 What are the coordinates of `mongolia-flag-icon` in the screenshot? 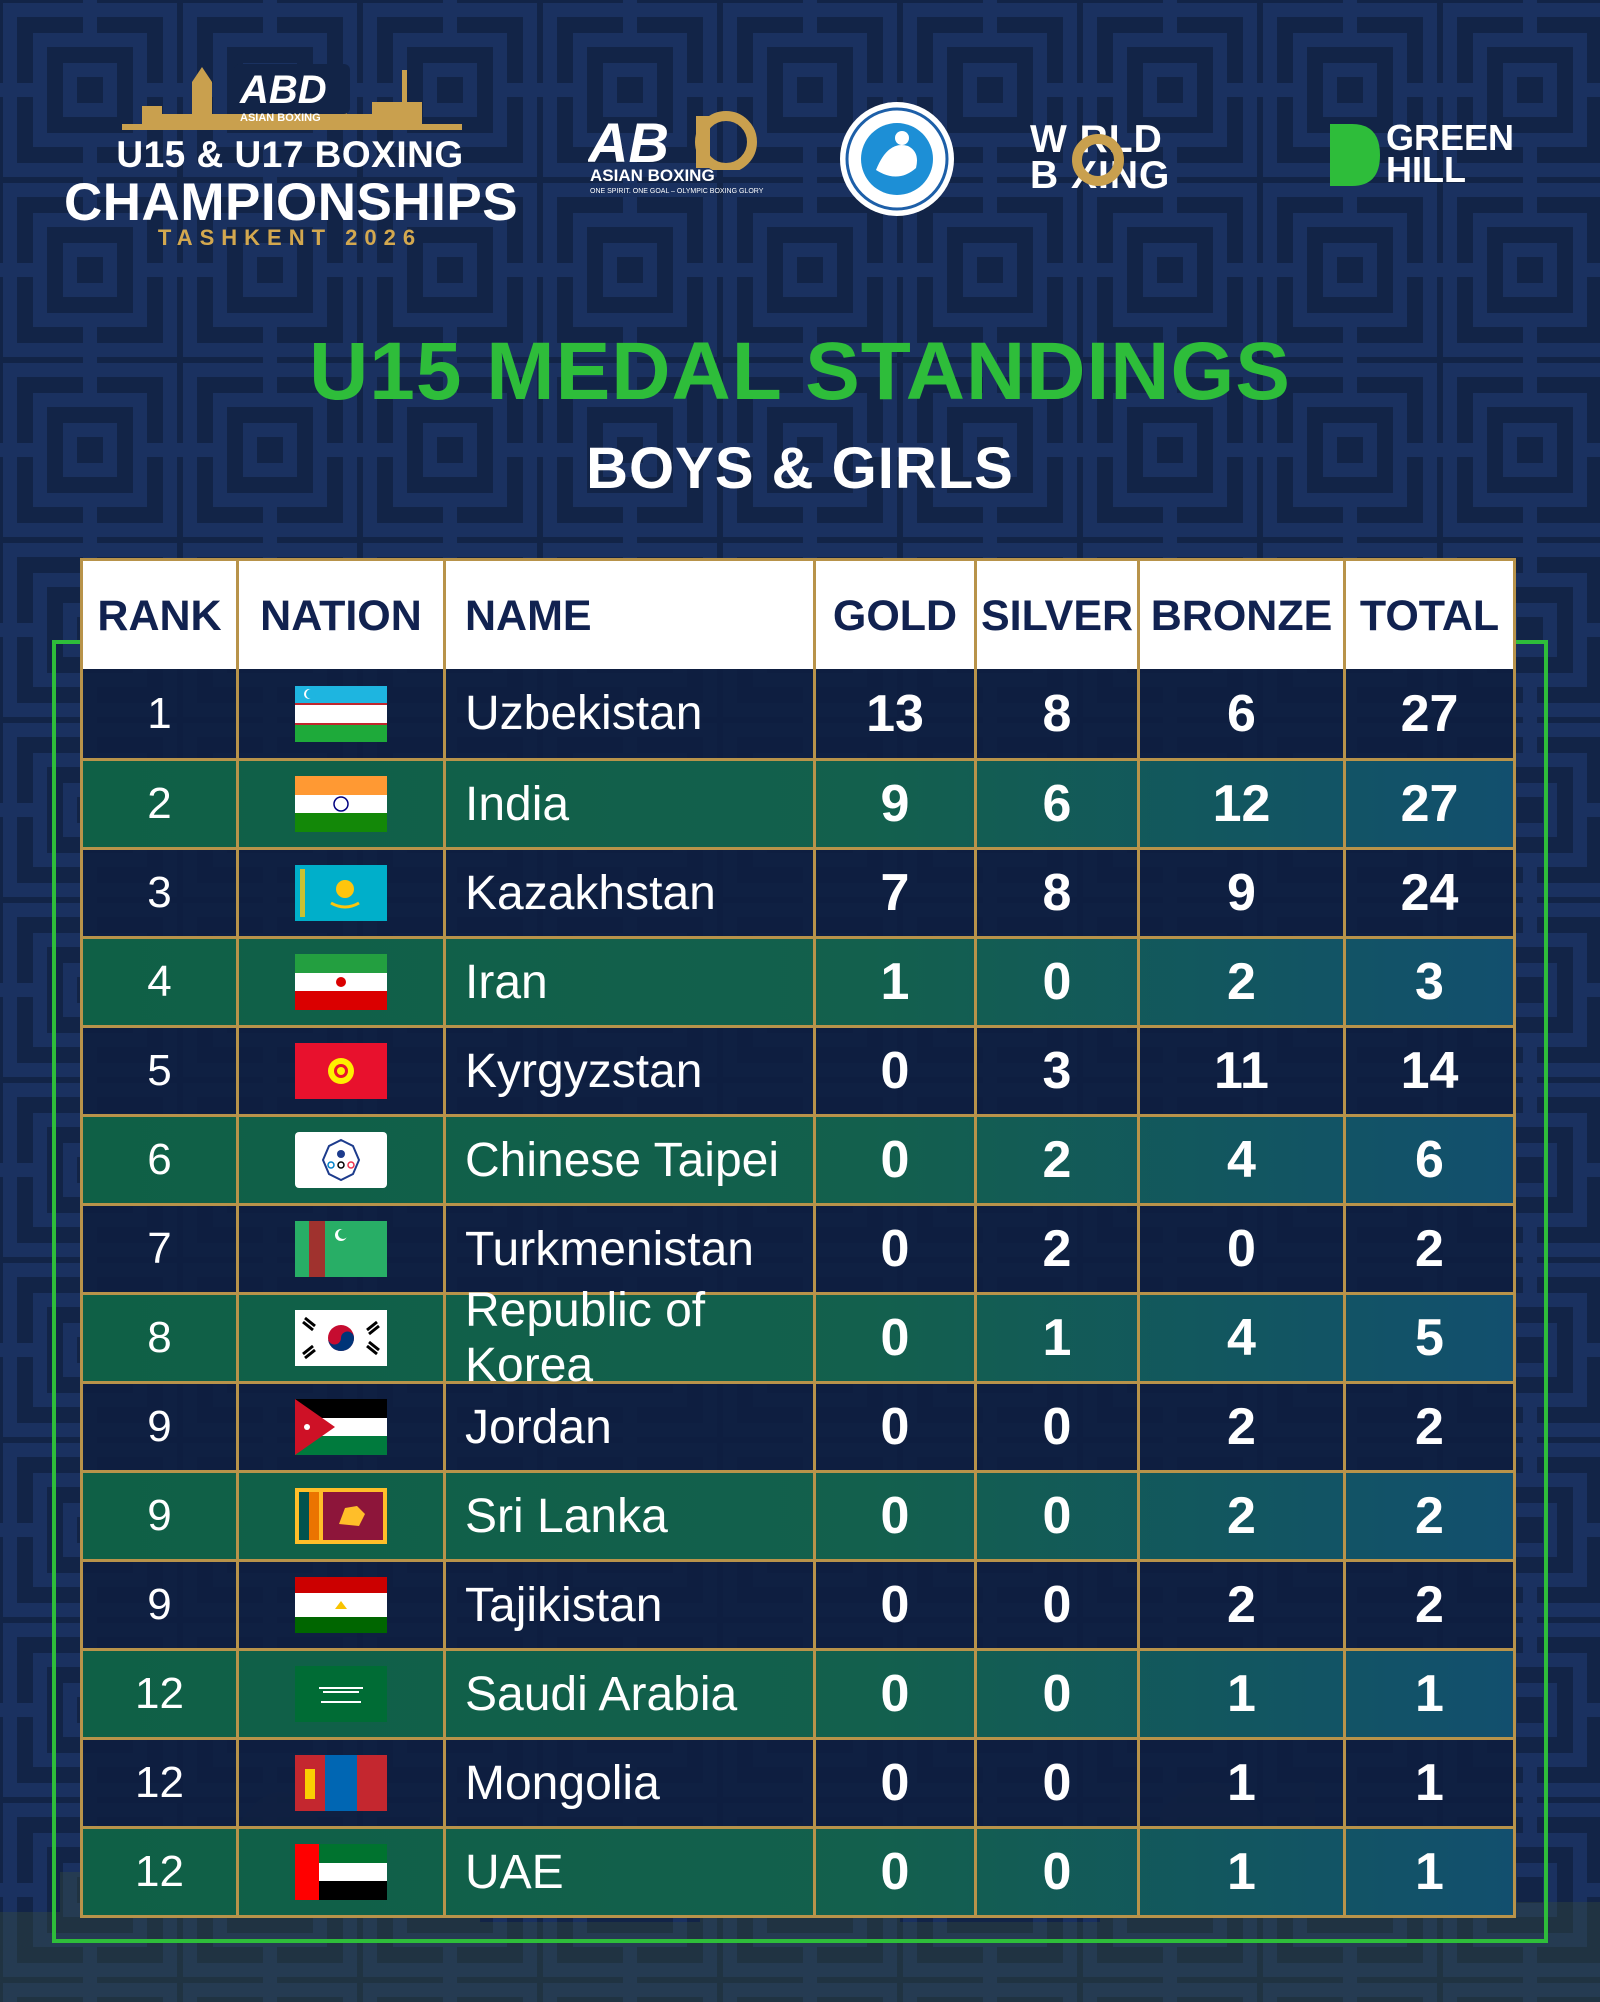 It's located at (341, 1783).